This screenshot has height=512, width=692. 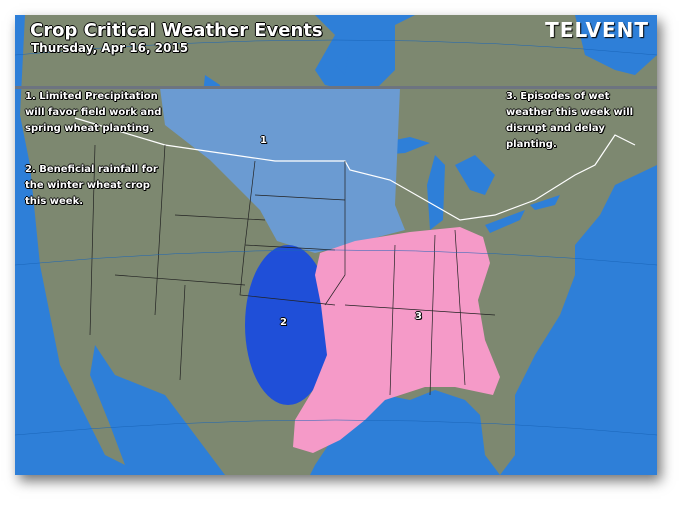 I want to click on map-date: Thursday, Apr 16, 2015, so click(x=110, y=48).